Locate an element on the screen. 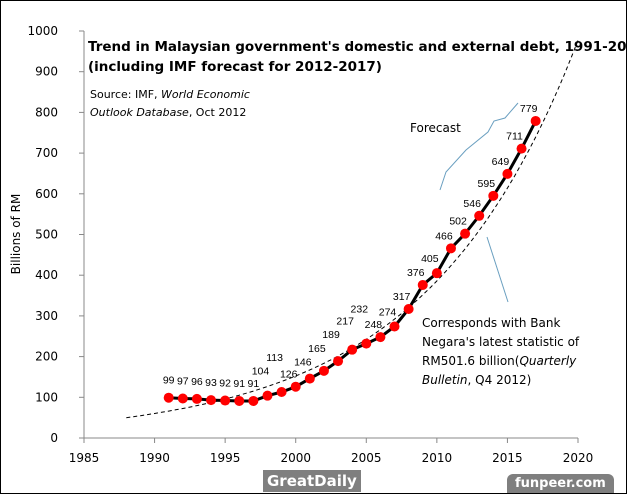  bank-note-line-4: Bulletin, Q4 2012) is located at coordinates (476, 380).